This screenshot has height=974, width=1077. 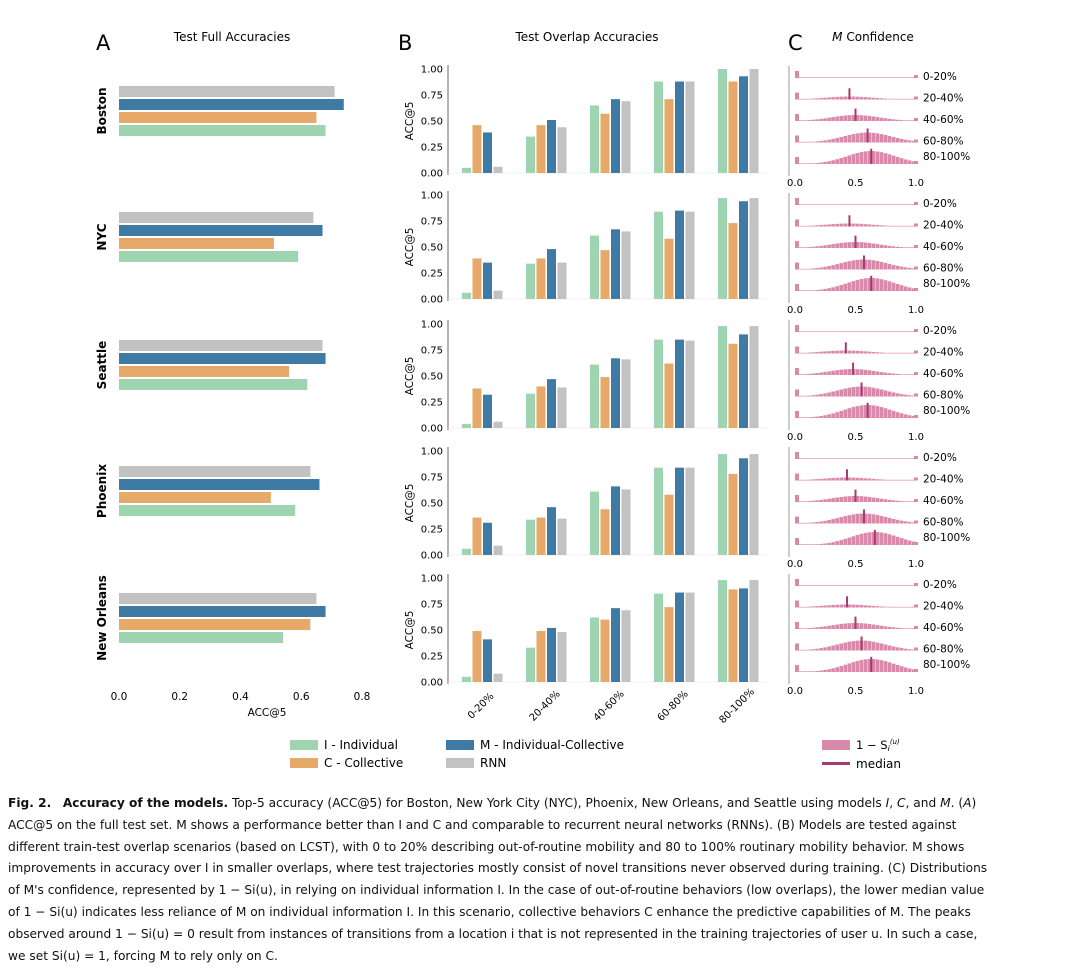 I want to click on bar-seattle-i, so click(x=213, y=384).